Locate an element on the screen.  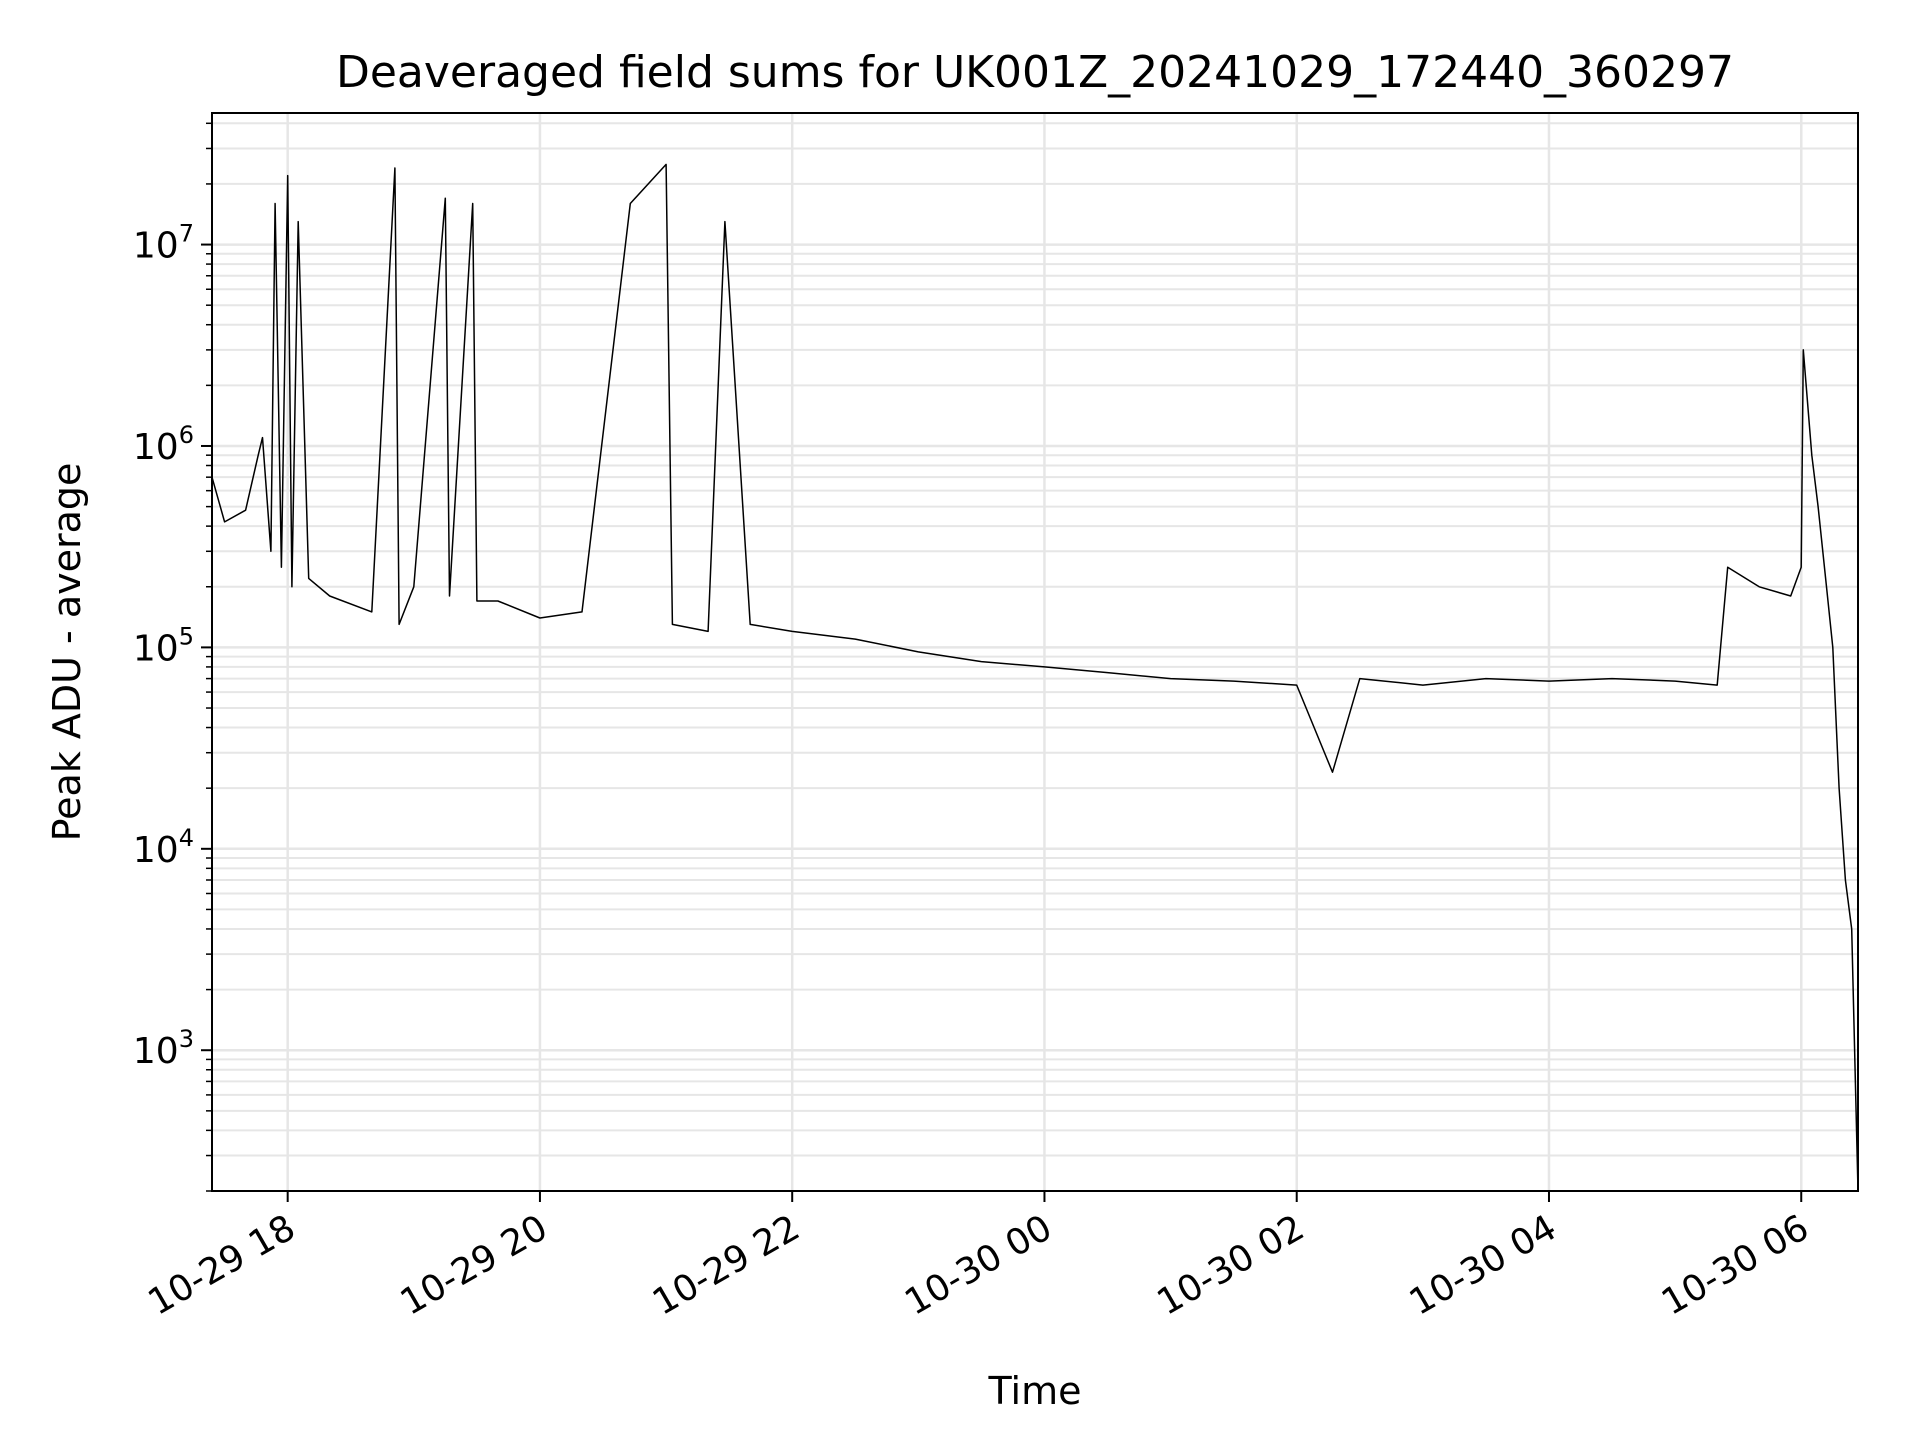
y-tick-label: 10⁶ is located at coordinates (163, 444).